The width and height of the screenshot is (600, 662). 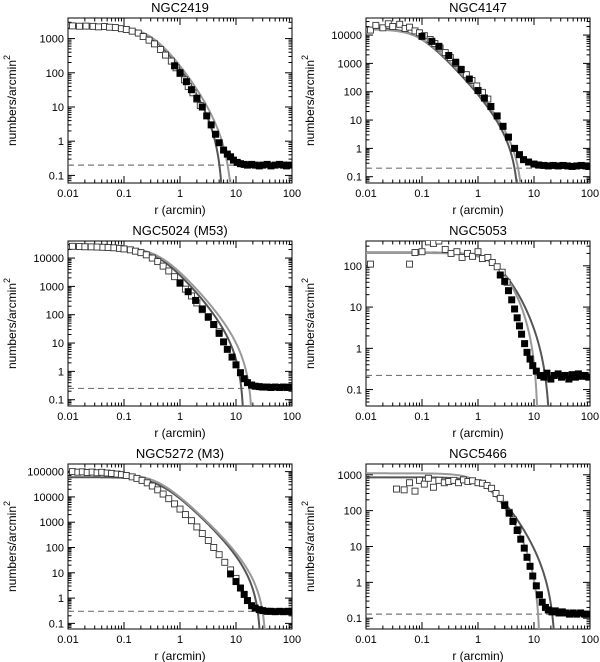 I want to click on x-tick-label: 100, so click(x=292, y=417).